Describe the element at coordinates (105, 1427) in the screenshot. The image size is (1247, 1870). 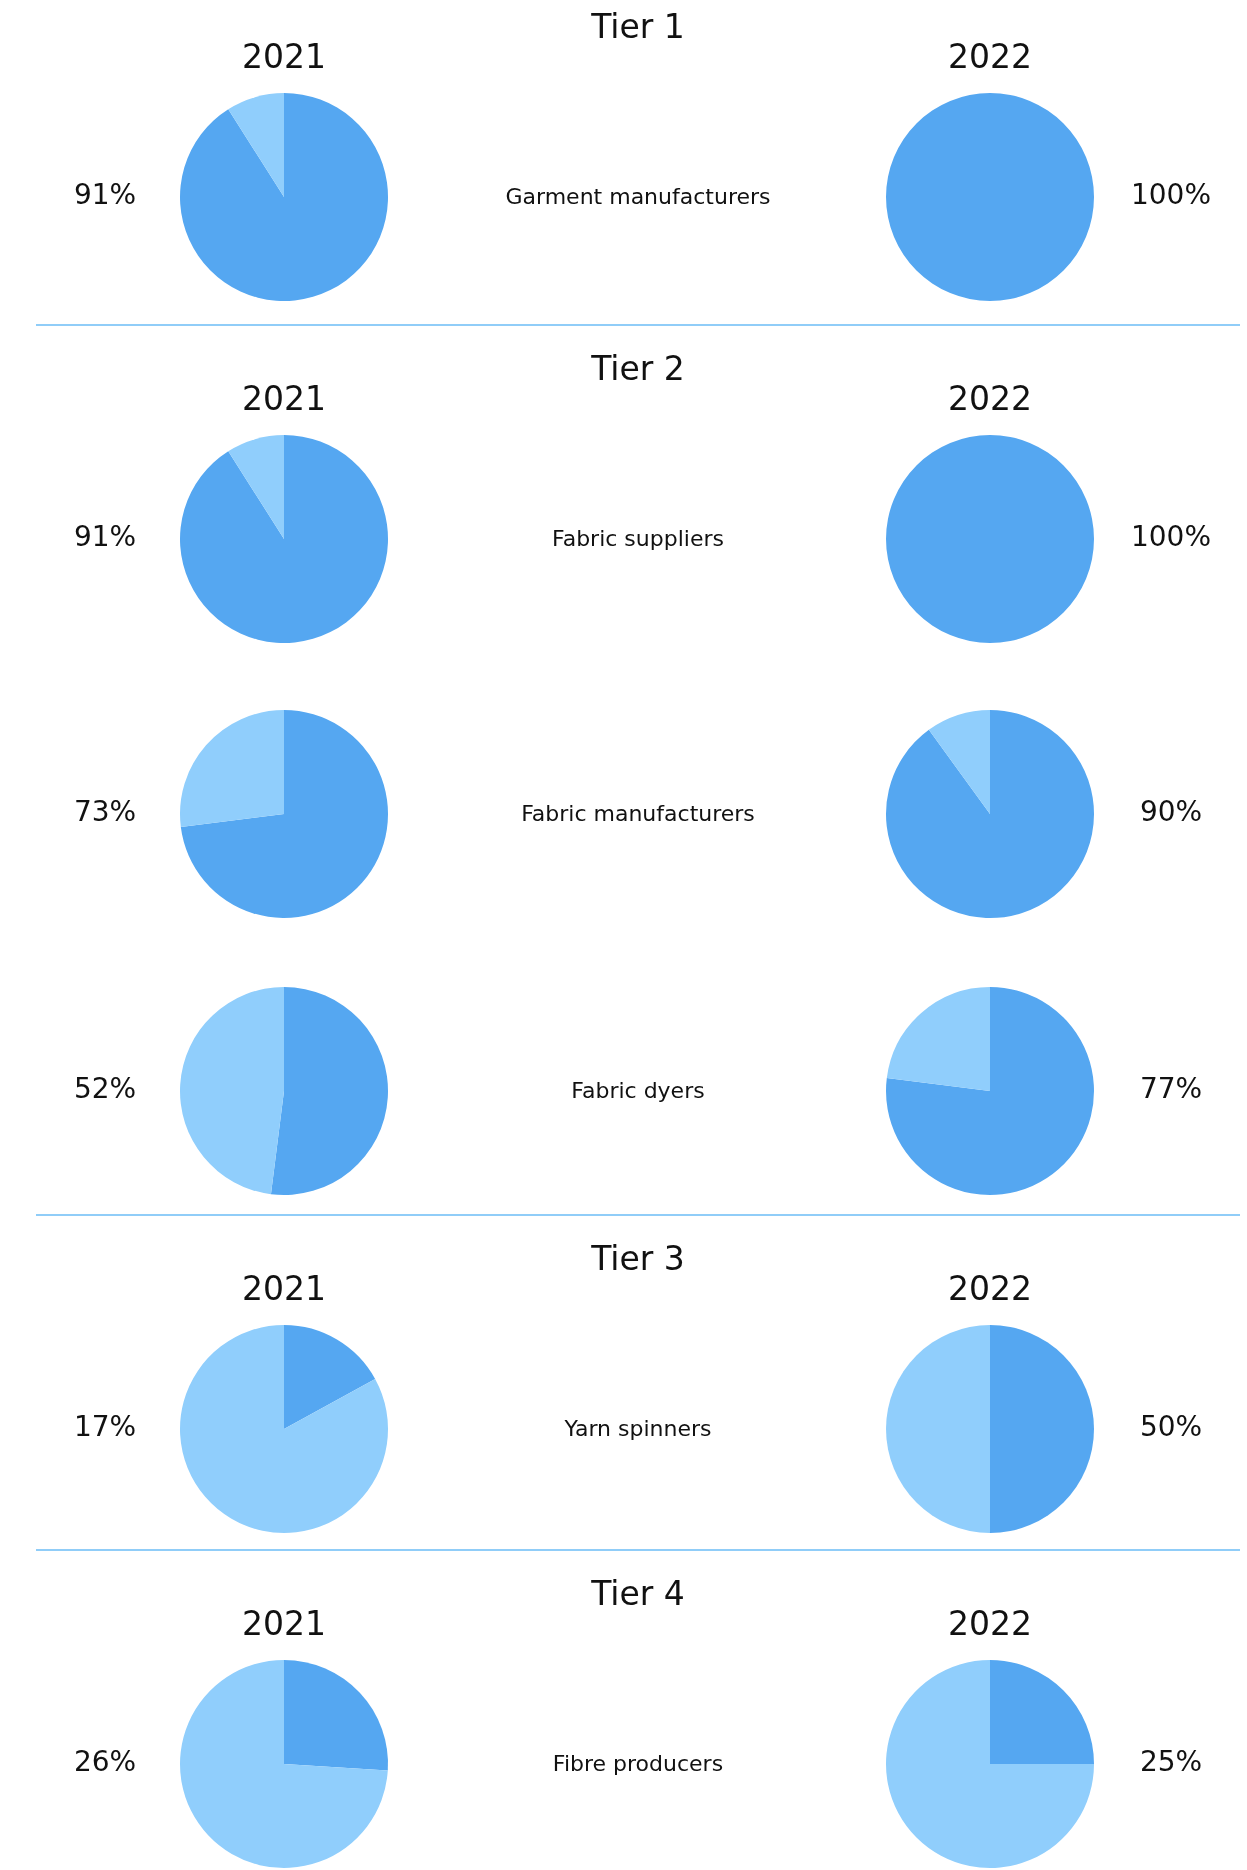
I see `text: 17%` at that location.